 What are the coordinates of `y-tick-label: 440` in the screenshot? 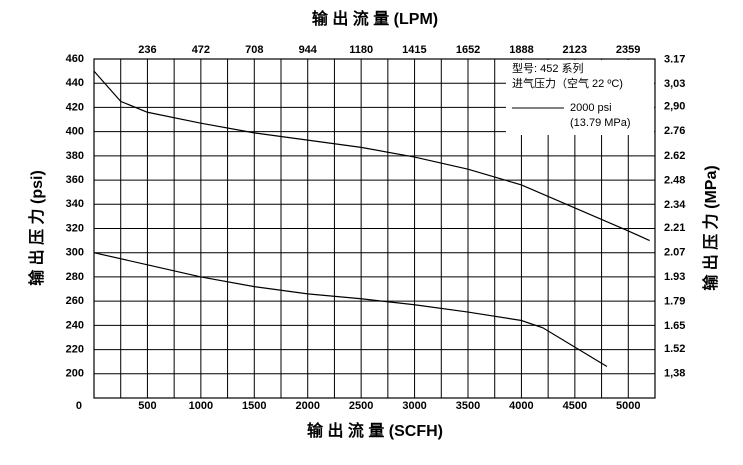 It's located at (75, 83).